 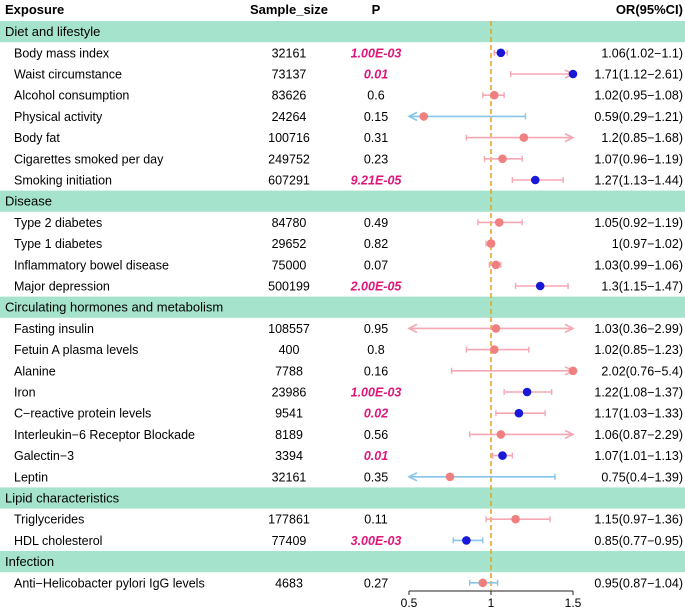 What do you see at coordinates (376, 435) in the screenshot?
I see `p-value-cell: 0.56` at bounding box center [376, 435].